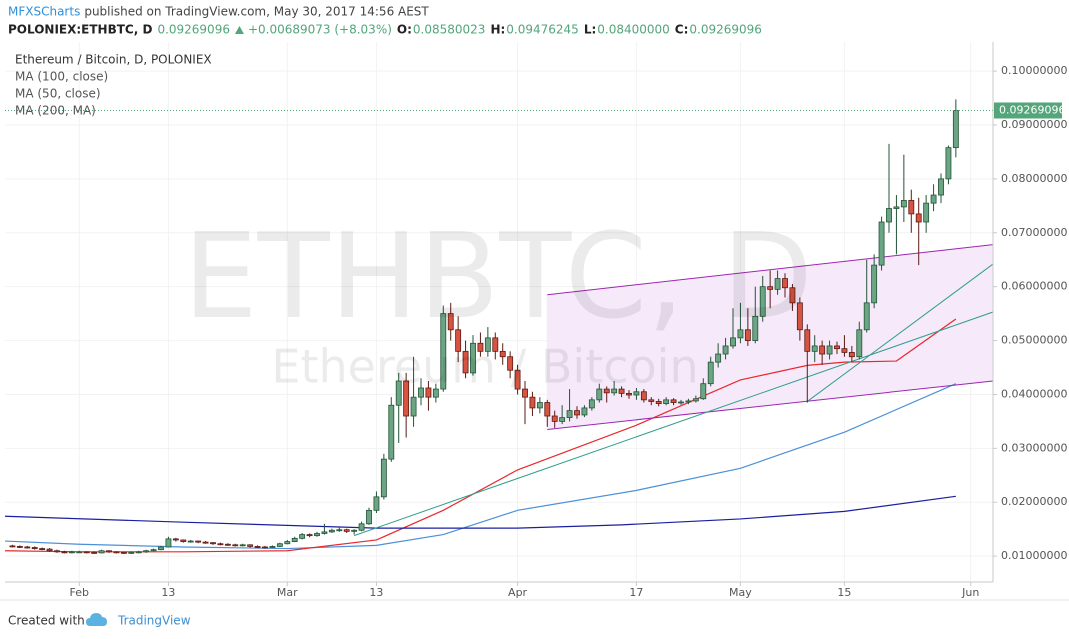 The image size is (1069, 639). What do you see at coordinates (844, 592) in the screenshot?
I see `x-tick-label: 15` at bounding box center [844, 592].